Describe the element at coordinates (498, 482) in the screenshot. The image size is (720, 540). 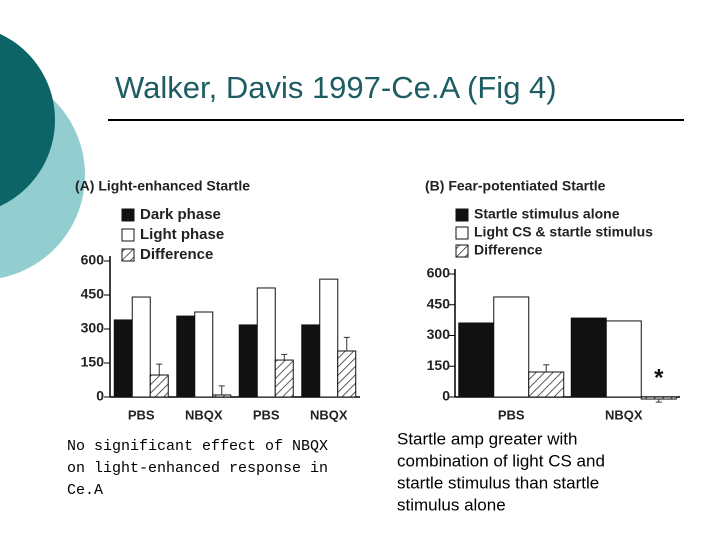
I see `caption-line: startle stimulus than startle` at that location.